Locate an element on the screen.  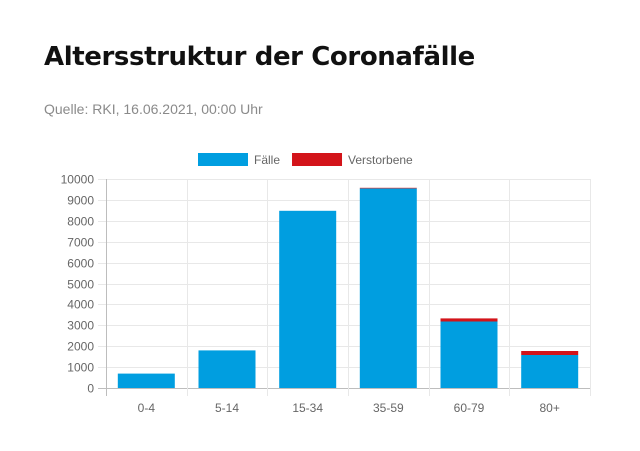
bar-faelle-80+ is located at coordinates (550, 371).